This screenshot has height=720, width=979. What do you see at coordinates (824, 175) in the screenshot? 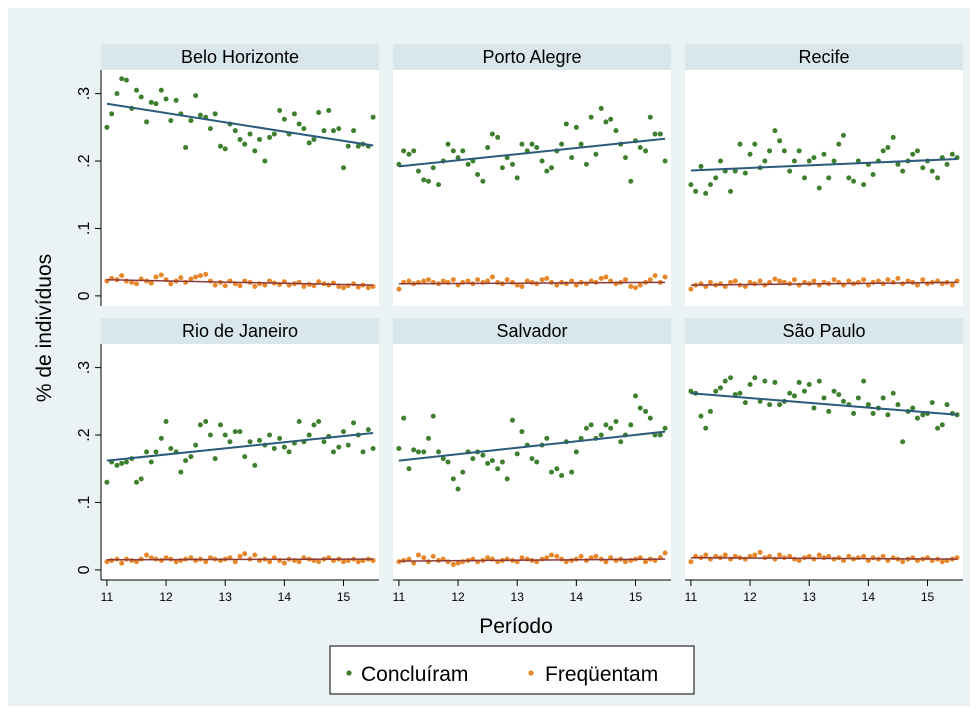
I see `panel-recife: Recife` at bounding box center [824, 175].